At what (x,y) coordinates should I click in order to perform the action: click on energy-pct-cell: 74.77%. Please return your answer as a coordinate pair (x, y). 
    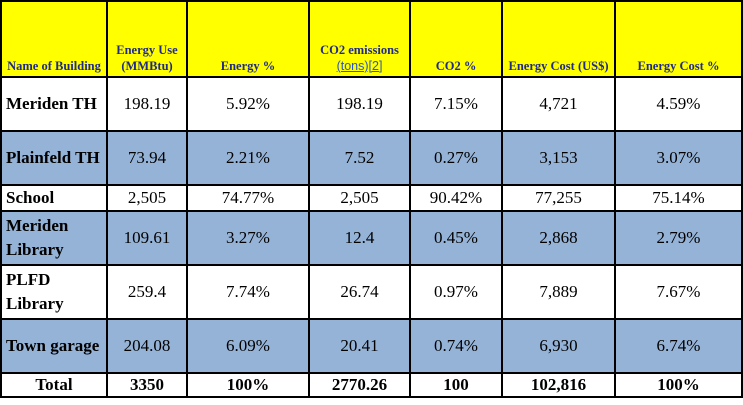
    Looking at the image, I should click on (248, 198).